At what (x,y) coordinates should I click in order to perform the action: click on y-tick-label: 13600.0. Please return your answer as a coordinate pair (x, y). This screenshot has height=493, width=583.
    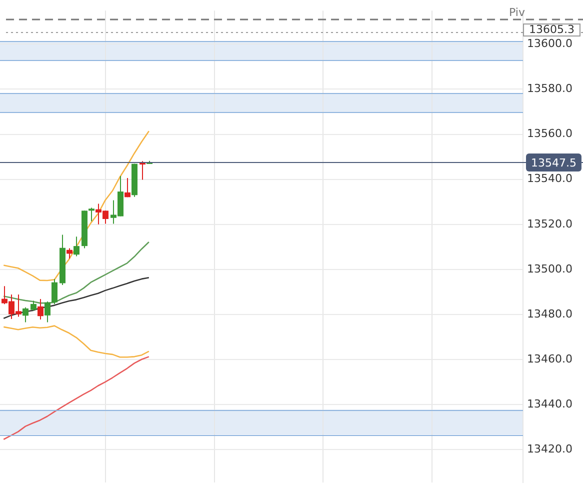
    Looking at the image, I should click on (549, 43).